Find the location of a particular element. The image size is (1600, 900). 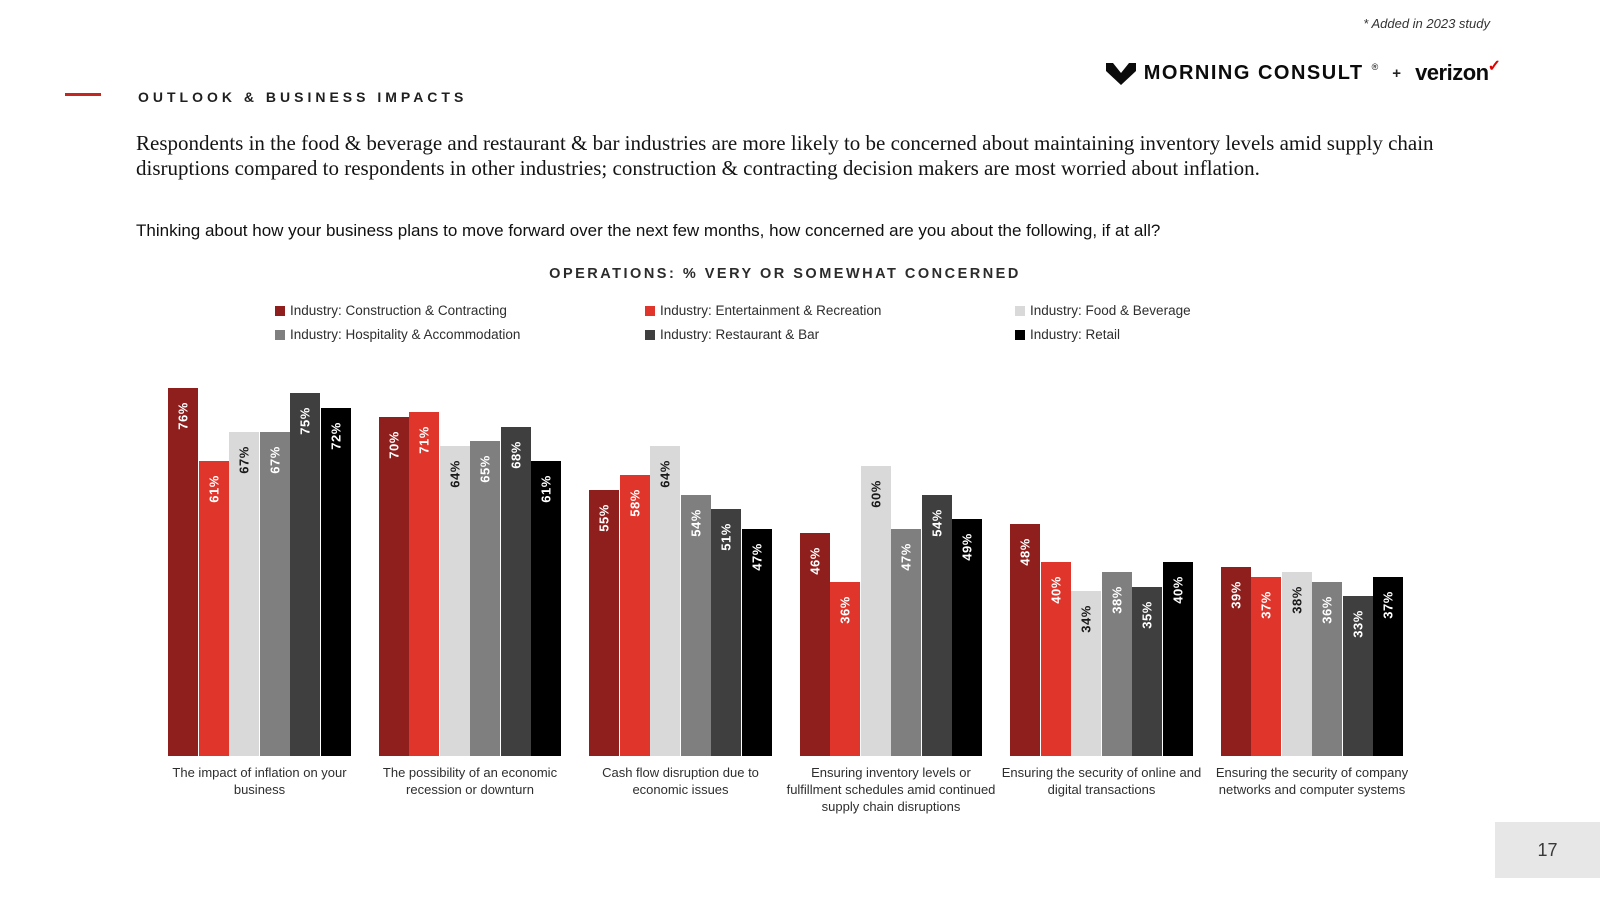

legend-item: Industry: Construction & Contracting is located at coordinates (460, 310).